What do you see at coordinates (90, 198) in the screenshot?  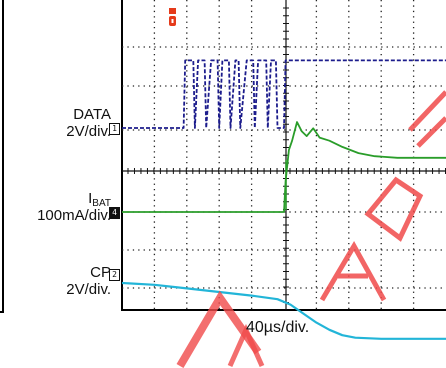 I see `ibat-name-main: I` at bounding box center [90, 198].